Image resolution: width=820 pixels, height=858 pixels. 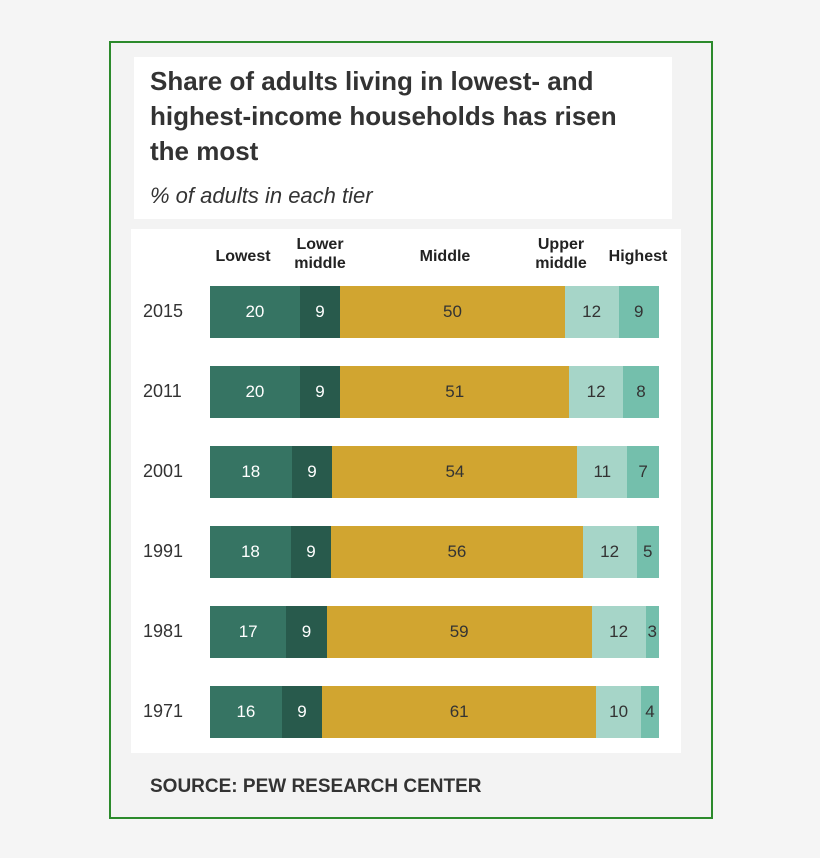 What do you see at coordinates (459, 712) in the screenshot?
I see `bar-segment-middle: 61` at bounding box center [459, 712].